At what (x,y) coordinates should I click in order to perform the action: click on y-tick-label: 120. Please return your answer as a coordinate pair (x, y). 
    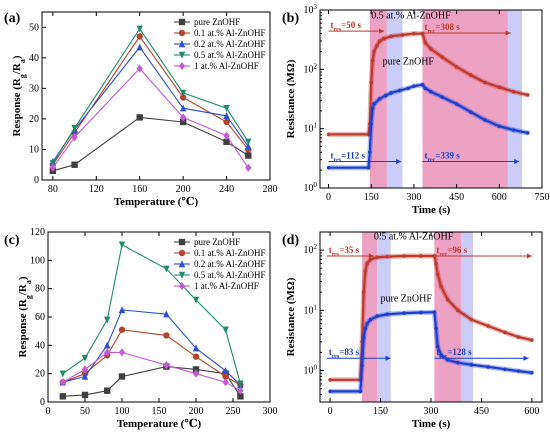
    Looking at the image, I should click on (37, 232).